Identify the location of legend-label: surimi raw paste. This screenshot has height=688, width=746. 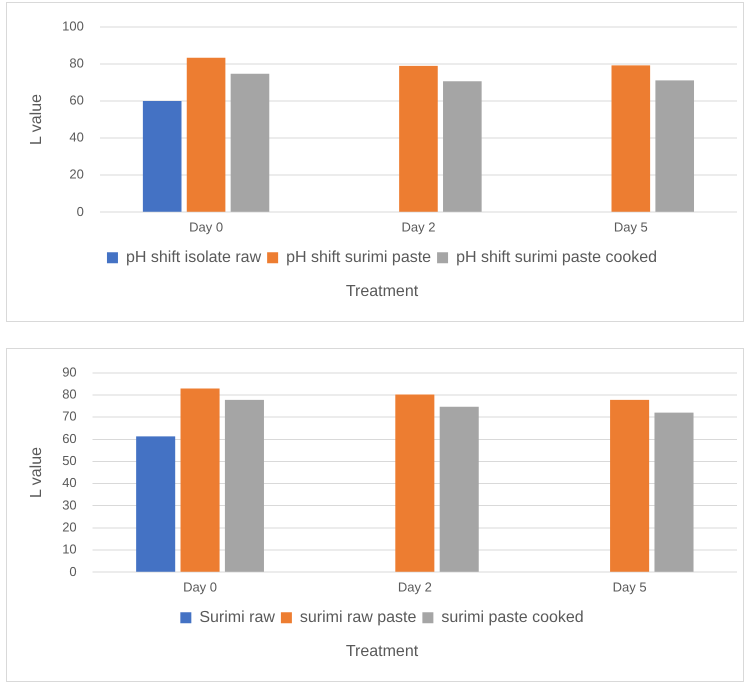
(358, 617).